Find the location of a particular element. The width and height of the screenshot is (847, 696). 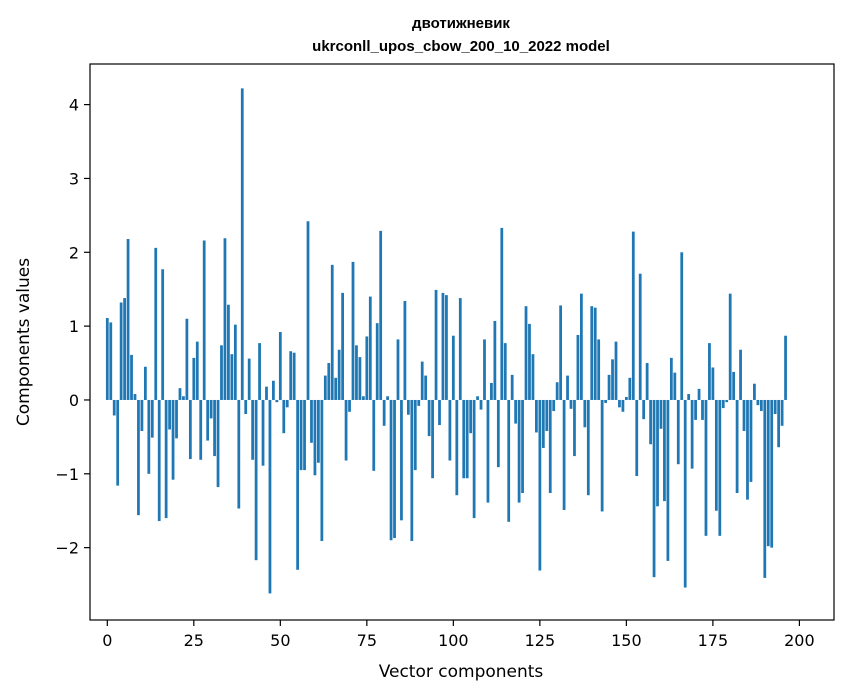

x-tick-label: 100 is located at coordinates (453, 640).